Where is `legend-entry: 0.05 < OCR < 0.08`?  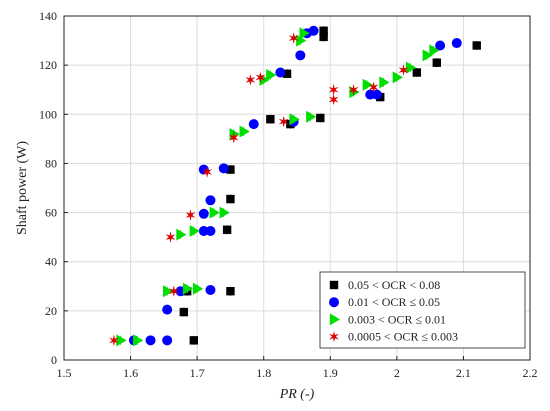
legend-entry: 0.05 < OCR < 0.08 is located at coordinates (394, 285).